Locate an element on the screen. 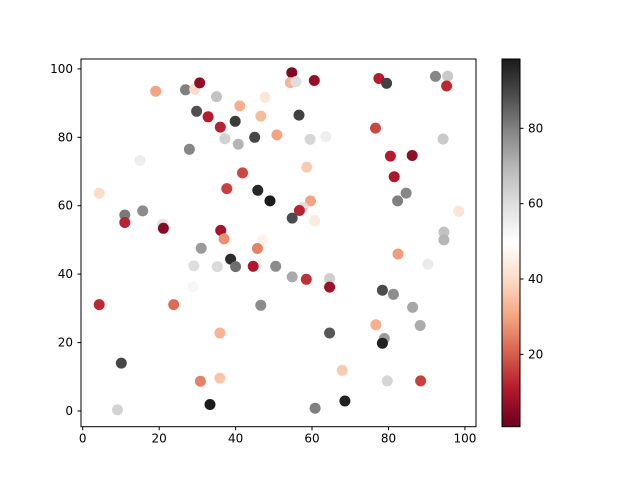  colorbar: 20 40 60 80 is located at coordinates (522, 243).